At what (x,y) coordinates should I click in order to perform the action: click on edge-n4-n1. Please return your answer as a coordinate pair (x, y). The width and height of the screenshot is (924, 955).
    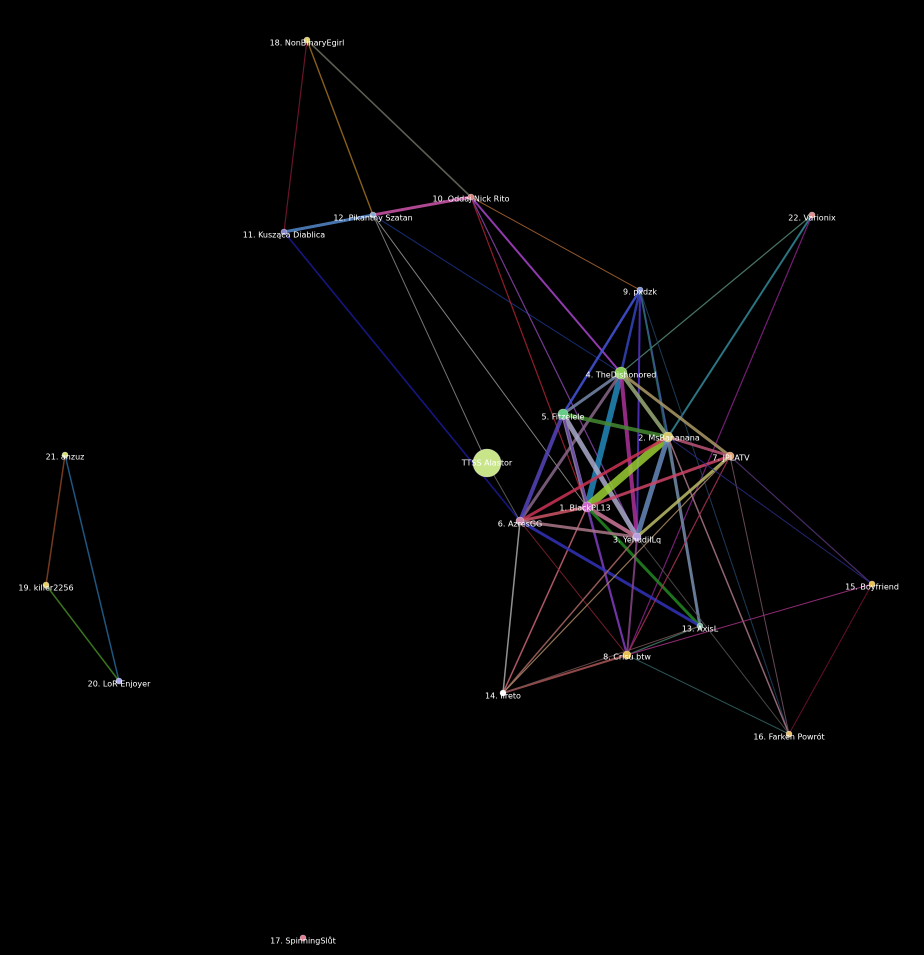
    Looking at the image, I should click on (604, 440).